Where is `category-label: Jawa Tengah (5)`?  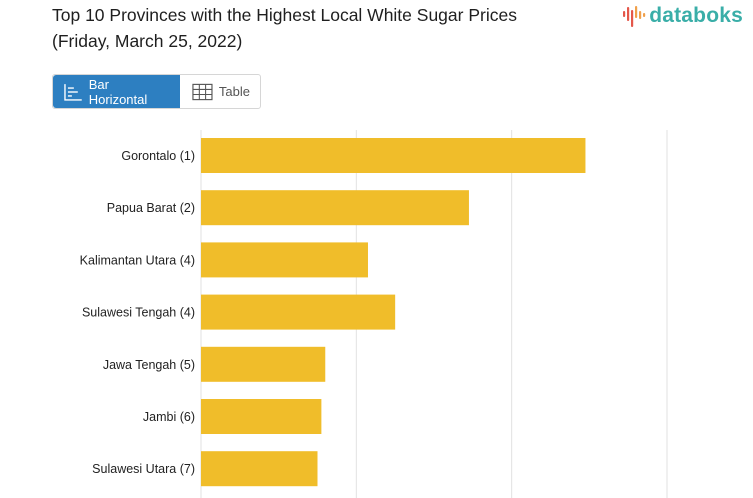
category-label: Jawa Tengah (5) is located at coordinates (149, 365).